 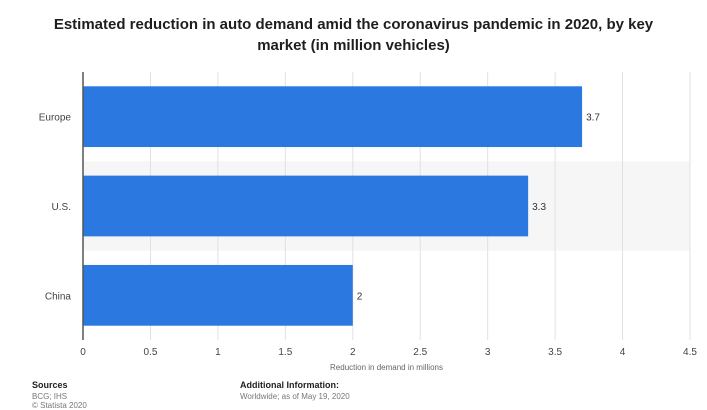 What do you see at coordinates (623, 352) in the screenshot?
I see `x-tick-label: 4` at bounding box center [623, 352].